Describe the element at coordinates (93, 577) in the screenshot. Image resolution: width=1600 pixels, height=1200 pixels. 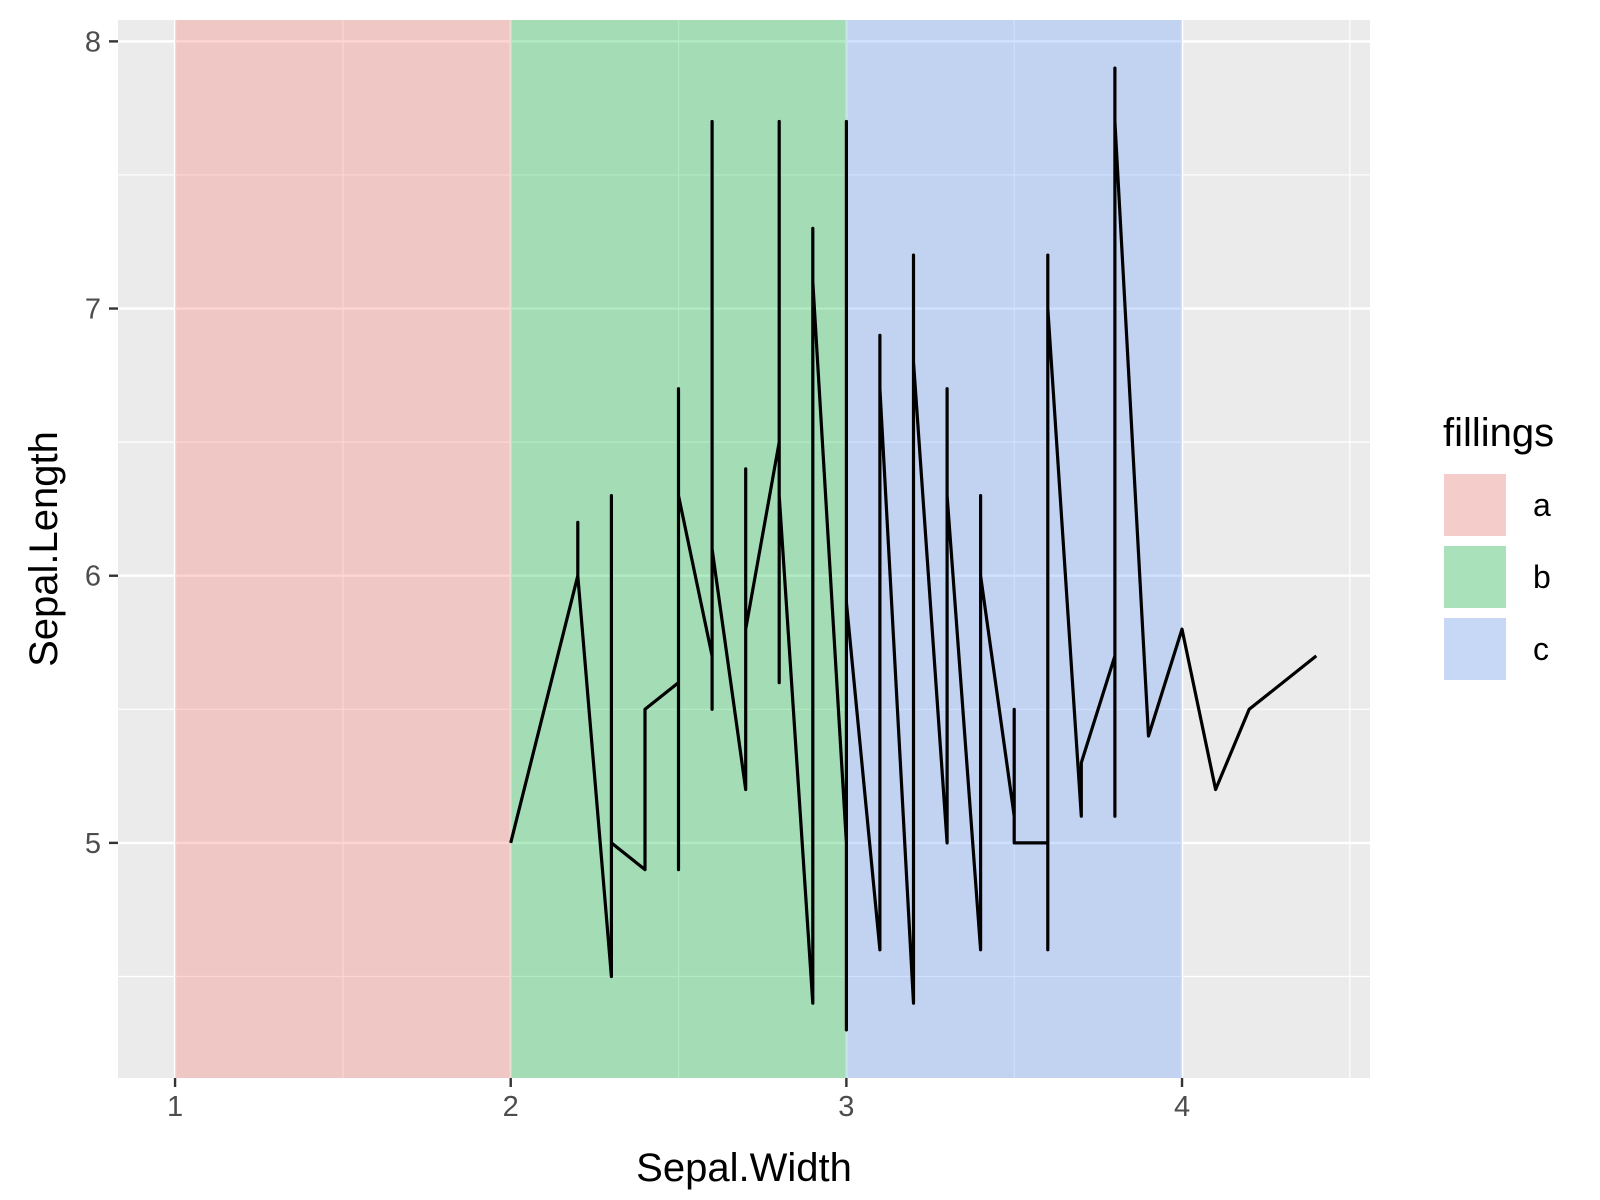
I see `y-tick-label: 6` at that location.